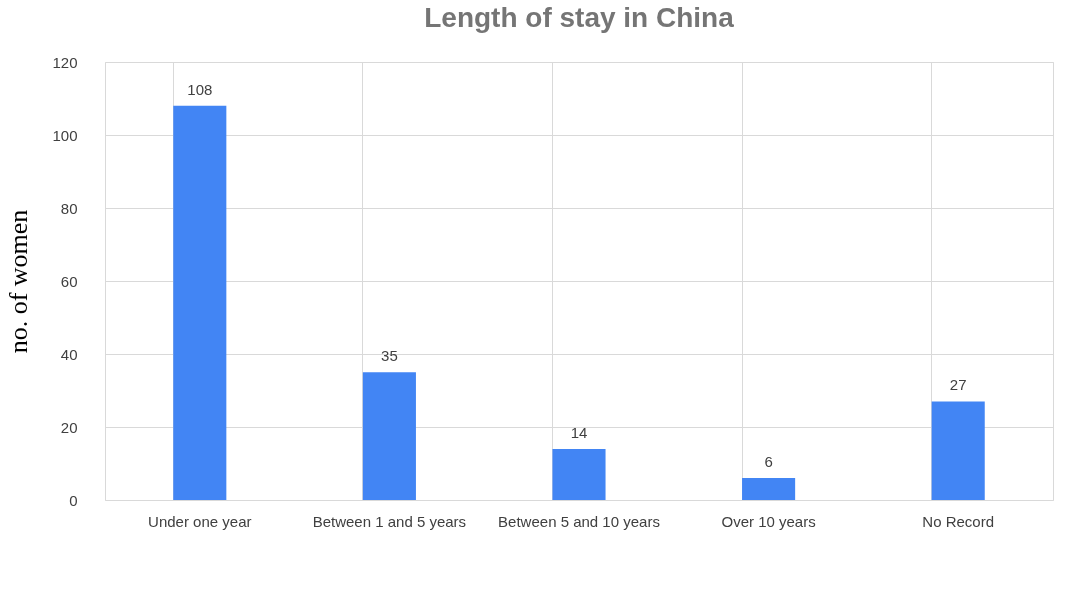 This screenshot has width=1083, height=613. What do you see at coordinates (19, 281) in the screenshot?
I see `y-axis-title: no. of women` at bounding box center [19, 281].